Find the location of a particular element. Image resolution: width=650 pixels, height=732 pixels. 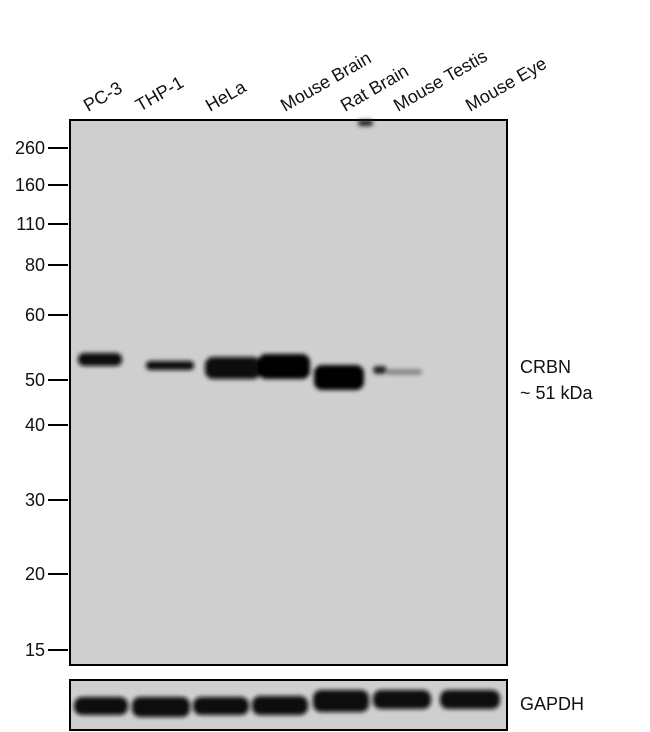

marker-label: 30 is located at coordinates (35, 500).